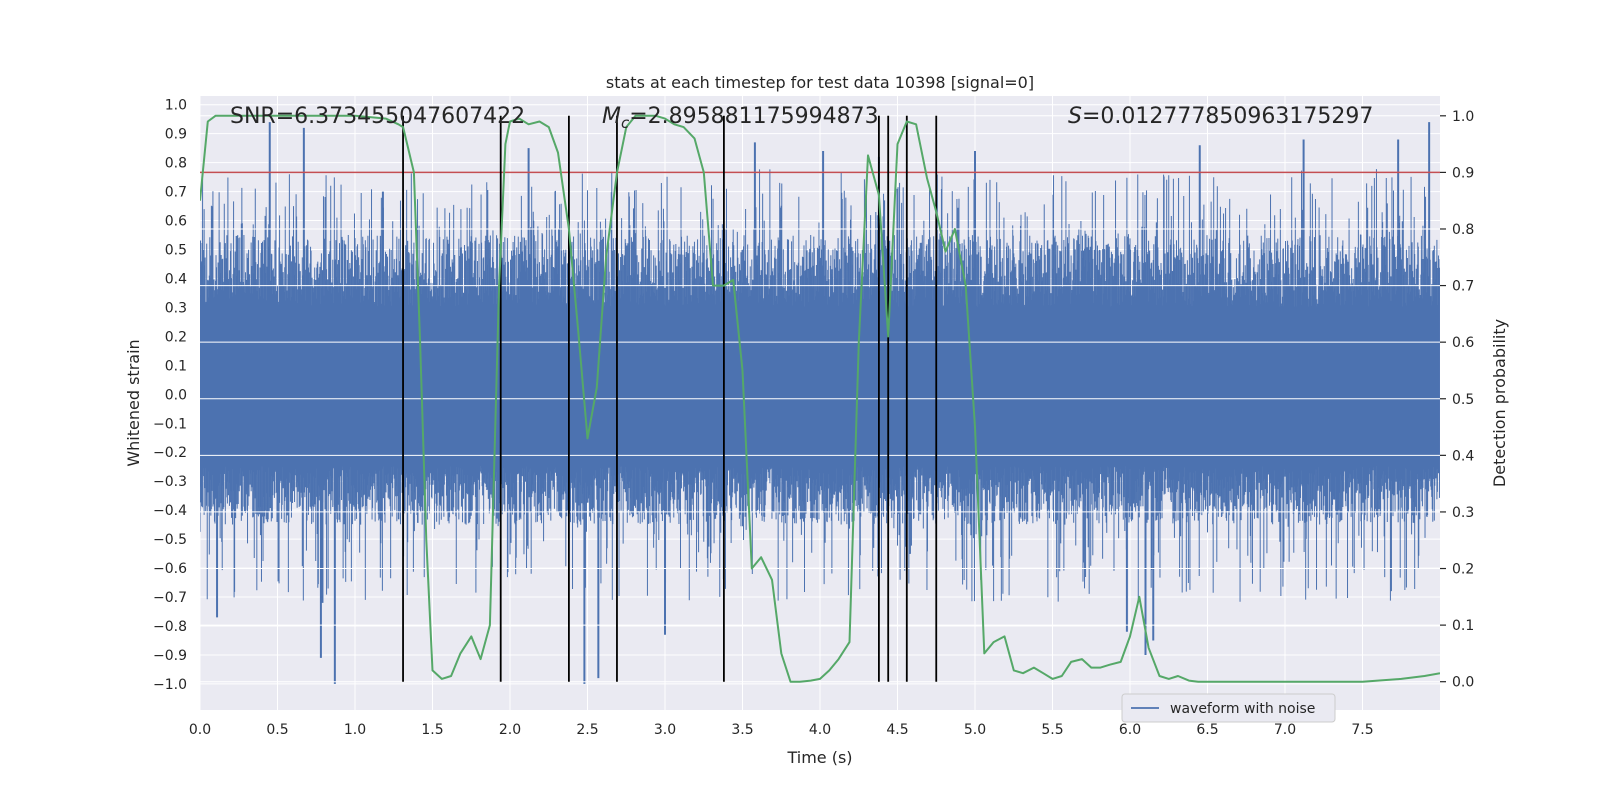 The width and height of the screenshot is (1600, 800). Describe the element at coordinates (1463, 456) in the screenshot. I see `right-tick-label: 0.4` at that location.